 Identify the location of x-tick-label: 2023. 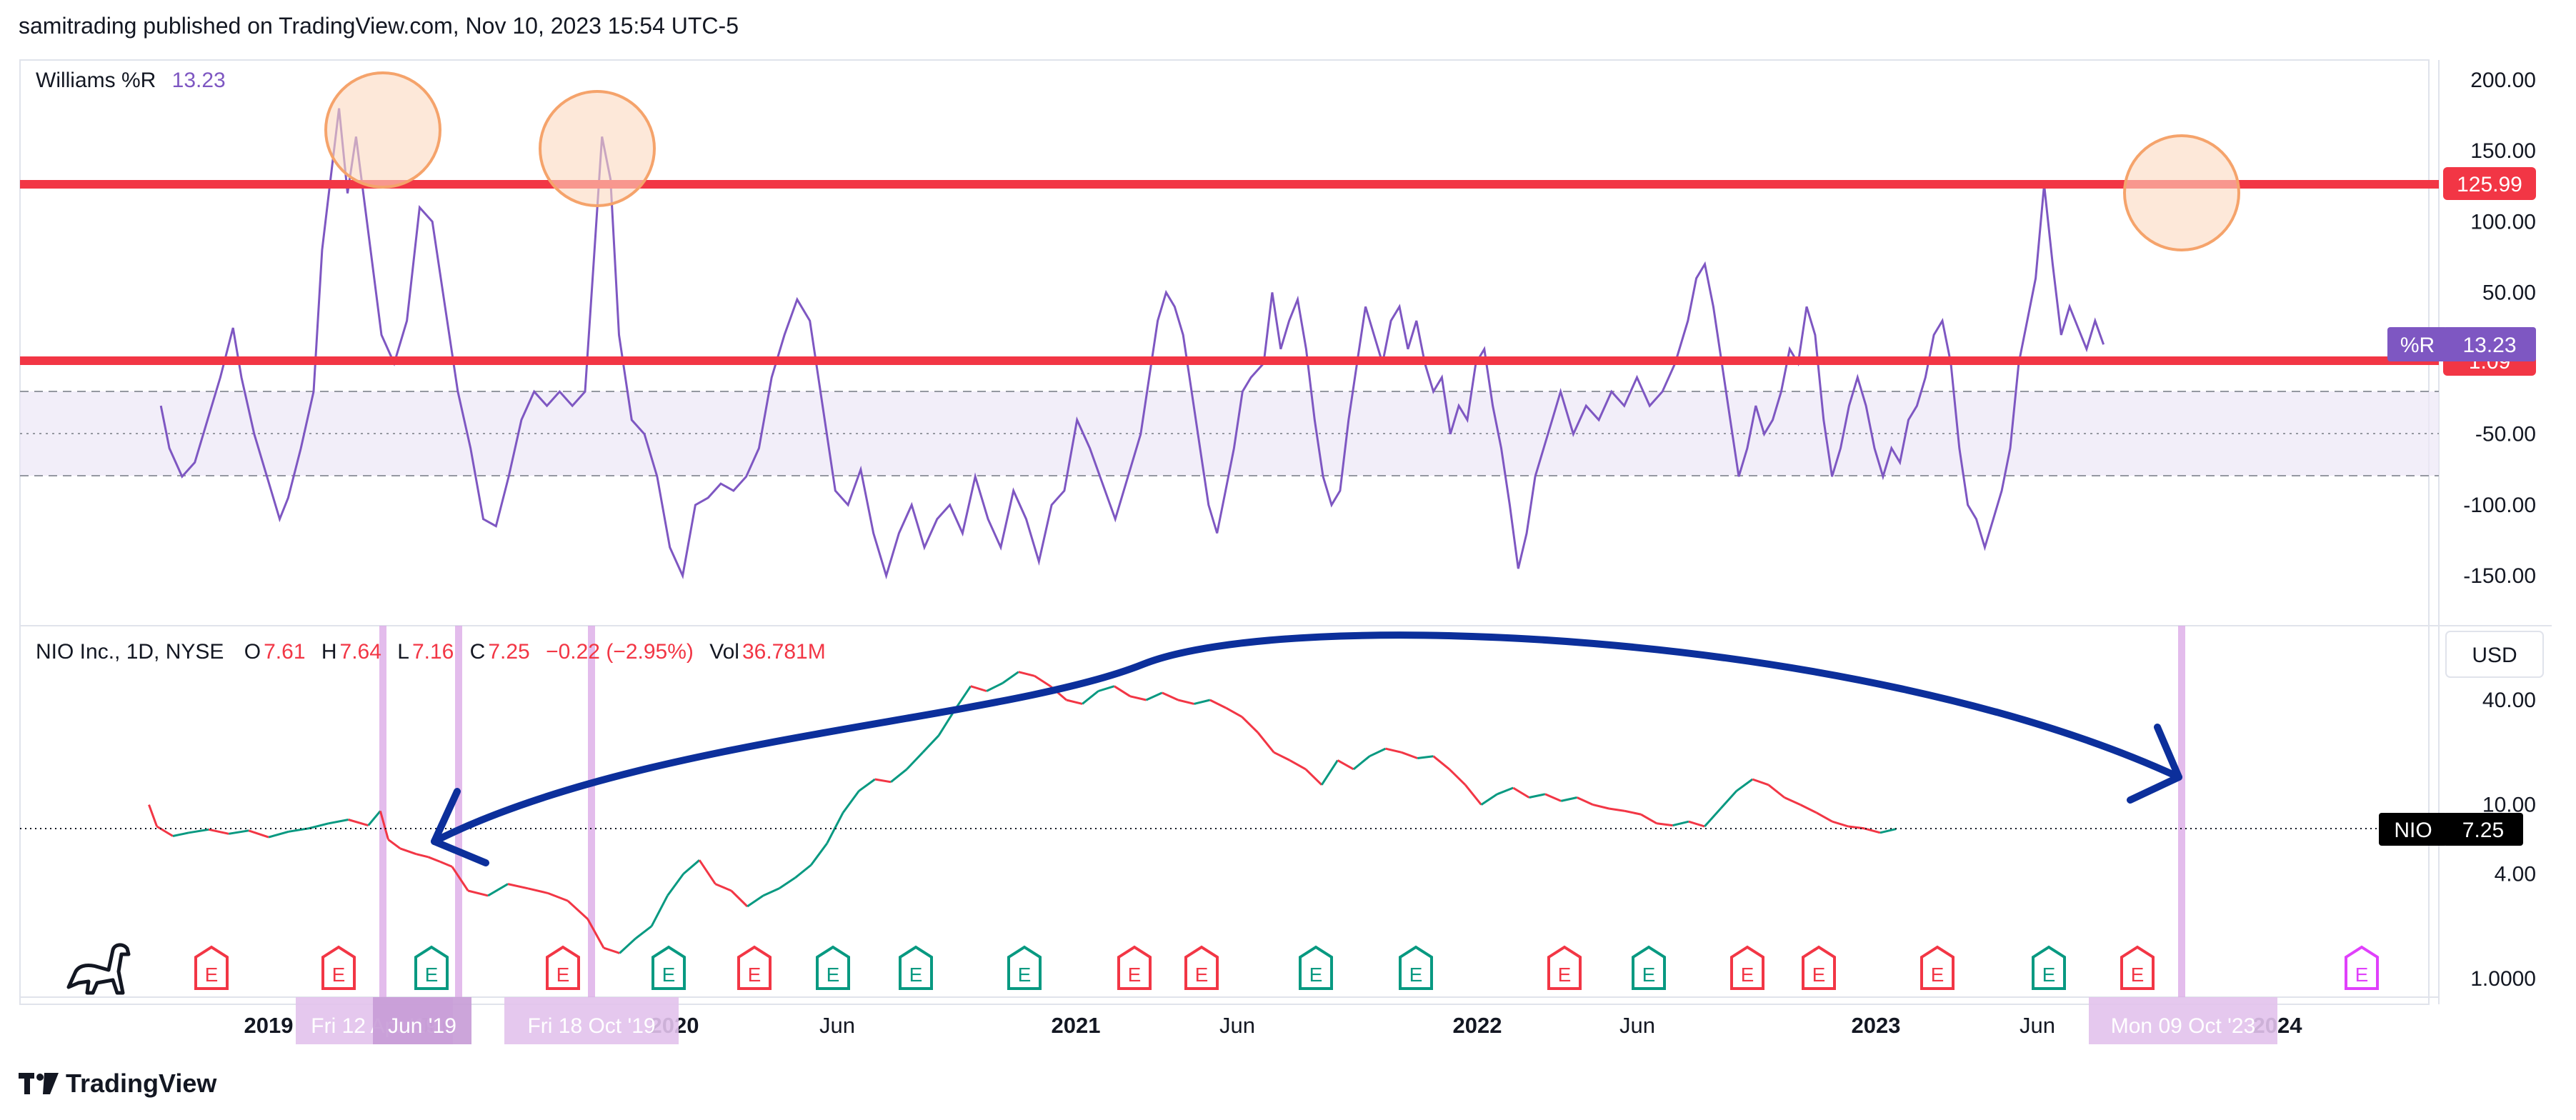
(1876, 1025).